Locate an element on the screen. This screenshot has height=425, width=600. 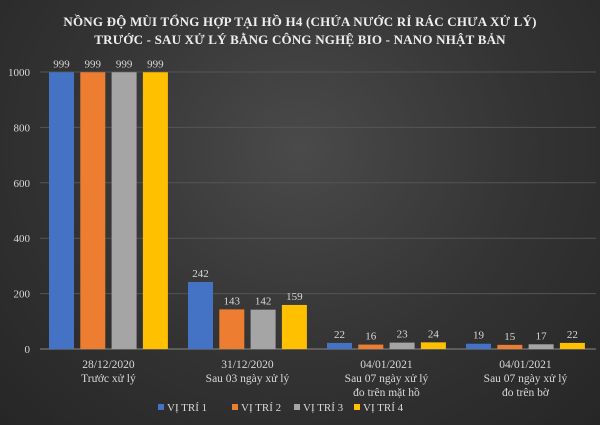
legend-label: VỊ TRÍ 1 is located at coordinates (187, 408).